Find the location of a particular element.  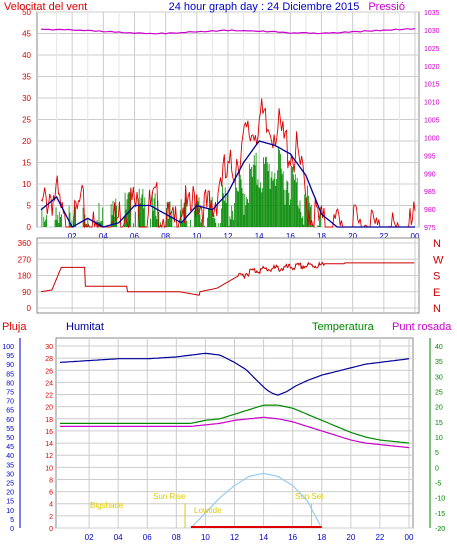

climate-time-label: 22 is located at coordinates (379, 537).